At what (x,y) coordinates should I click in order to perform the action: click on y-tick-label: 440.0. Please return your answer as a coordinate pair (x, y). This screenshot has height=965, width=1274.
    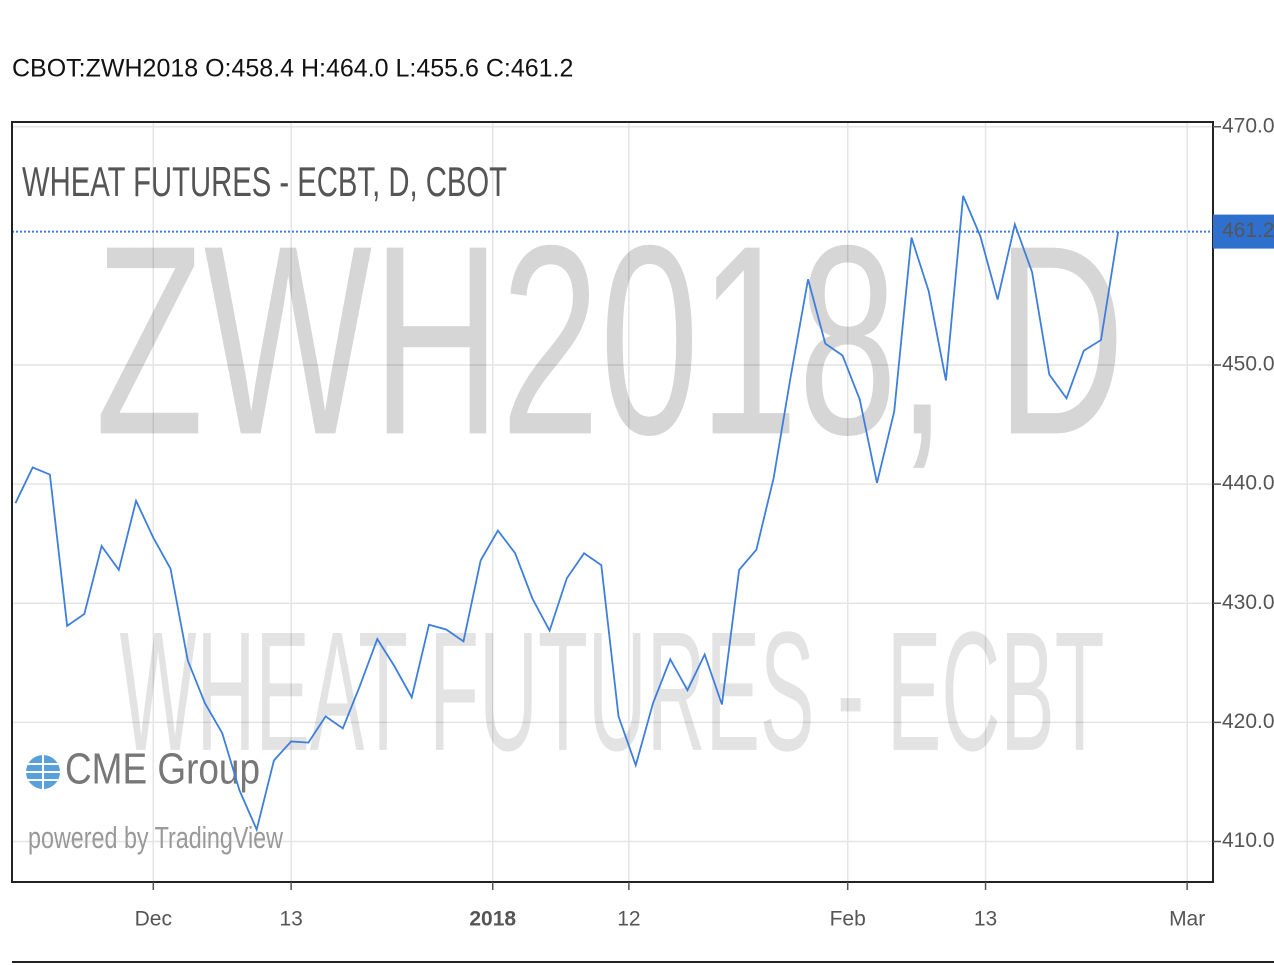
    Looking at the image, I should click on (1248, 483).